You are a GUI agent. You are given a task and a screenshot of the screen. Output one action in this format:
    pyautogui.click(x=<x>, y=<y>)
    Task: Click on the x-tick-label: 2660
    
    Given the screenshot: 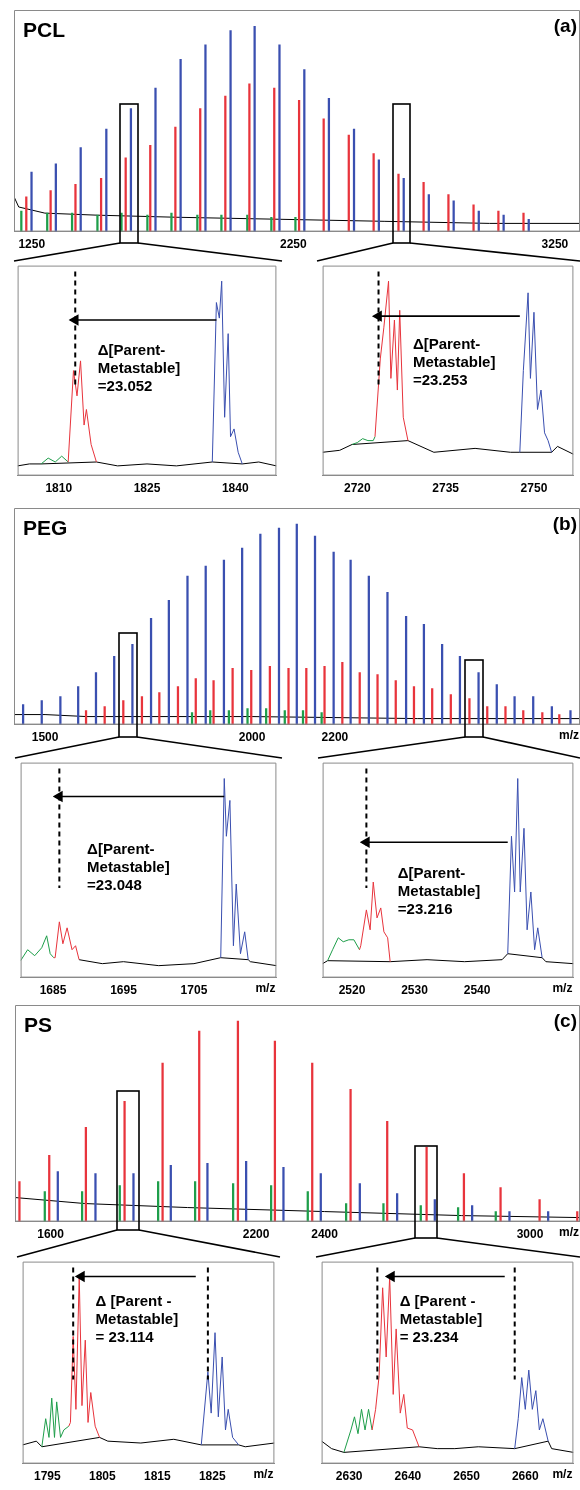 What is the action you would take?
    pyautogui.click(x=525, y=1476)
    